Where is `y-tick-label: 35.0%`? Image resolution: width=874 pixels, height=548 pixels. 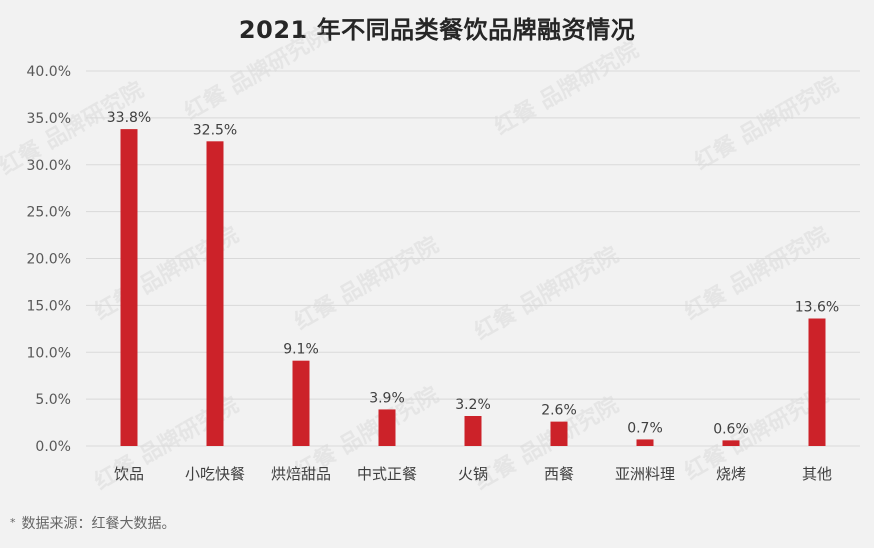
y-tick-label: 35.0% is located at coordinates (49, 119).